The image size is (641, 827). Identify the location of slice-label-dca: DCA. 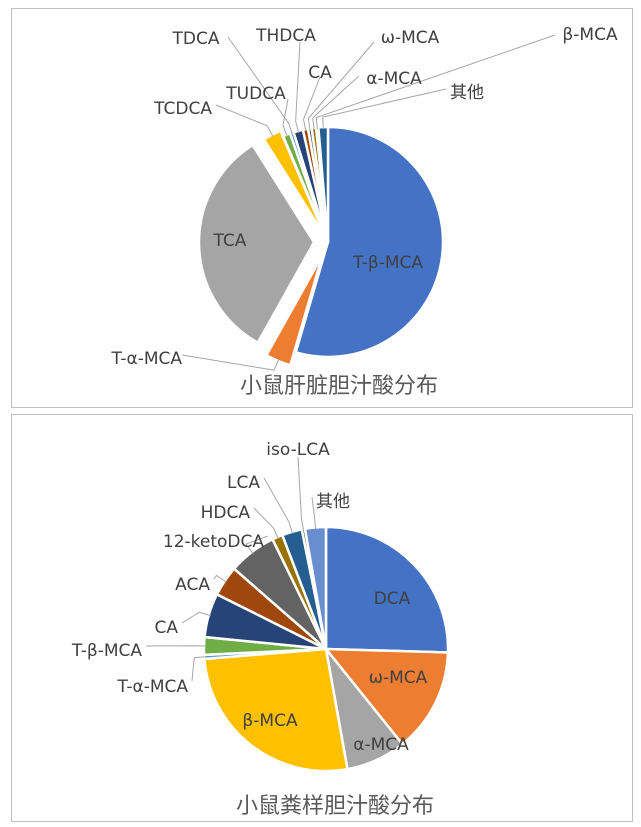
(392, 599).